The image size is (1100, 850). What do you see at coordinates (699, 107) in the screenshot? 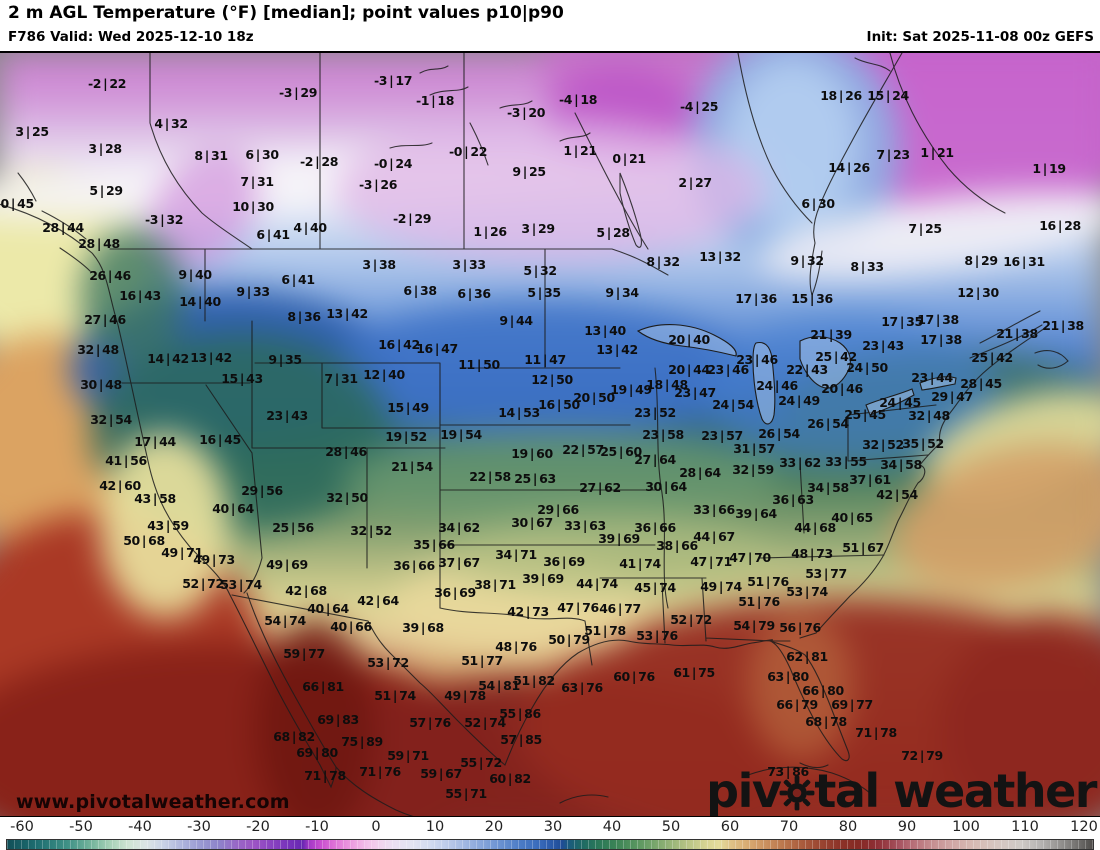
I see `station-value: -4 | 25` at bounding box center [699, 107].